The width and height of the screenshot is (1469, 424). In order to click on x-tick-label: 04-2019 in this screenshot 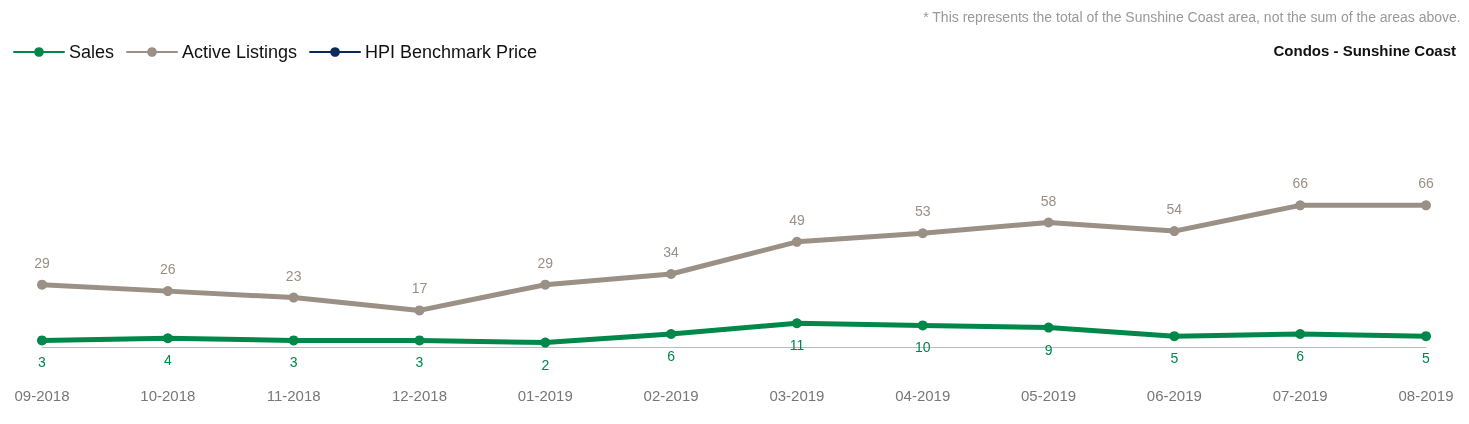, I will do `click(923, 395)`.